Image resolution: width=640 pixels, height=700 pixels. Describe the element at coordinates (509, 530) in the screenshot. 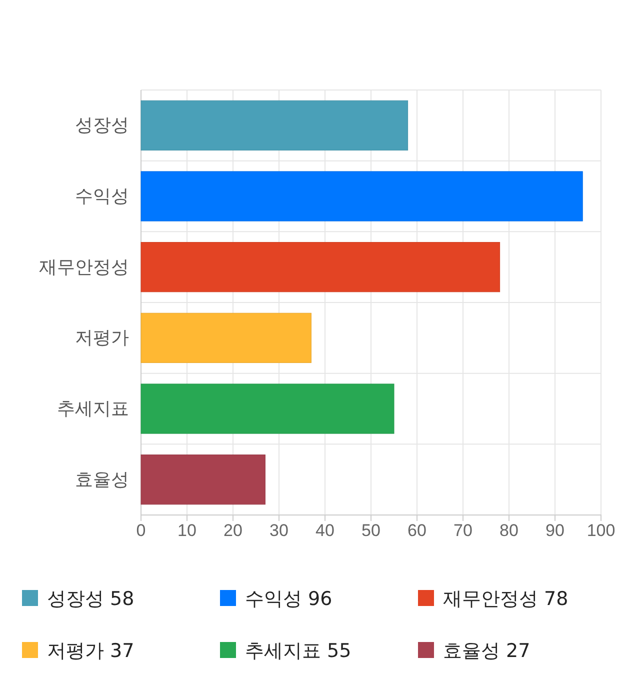

I see `x-tick-label: 80` at that location.